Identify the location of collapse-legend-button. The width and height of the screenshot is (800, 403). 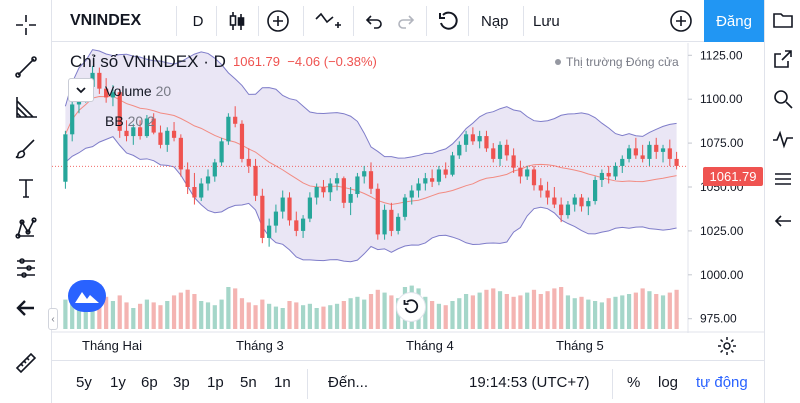
(81, 90).